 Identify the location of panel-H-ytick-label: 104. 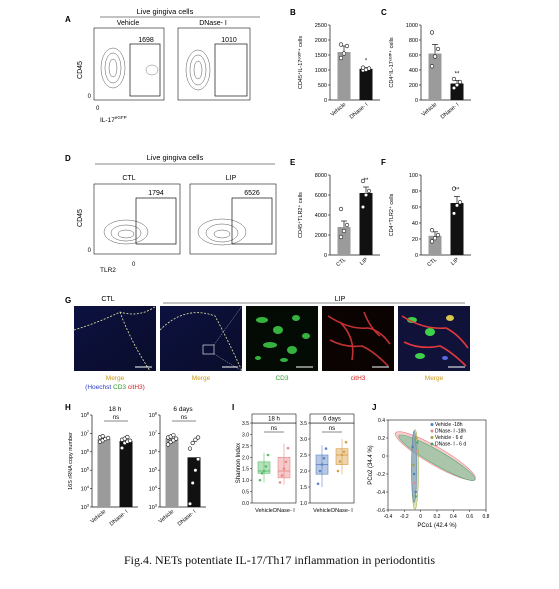
(85, 488).